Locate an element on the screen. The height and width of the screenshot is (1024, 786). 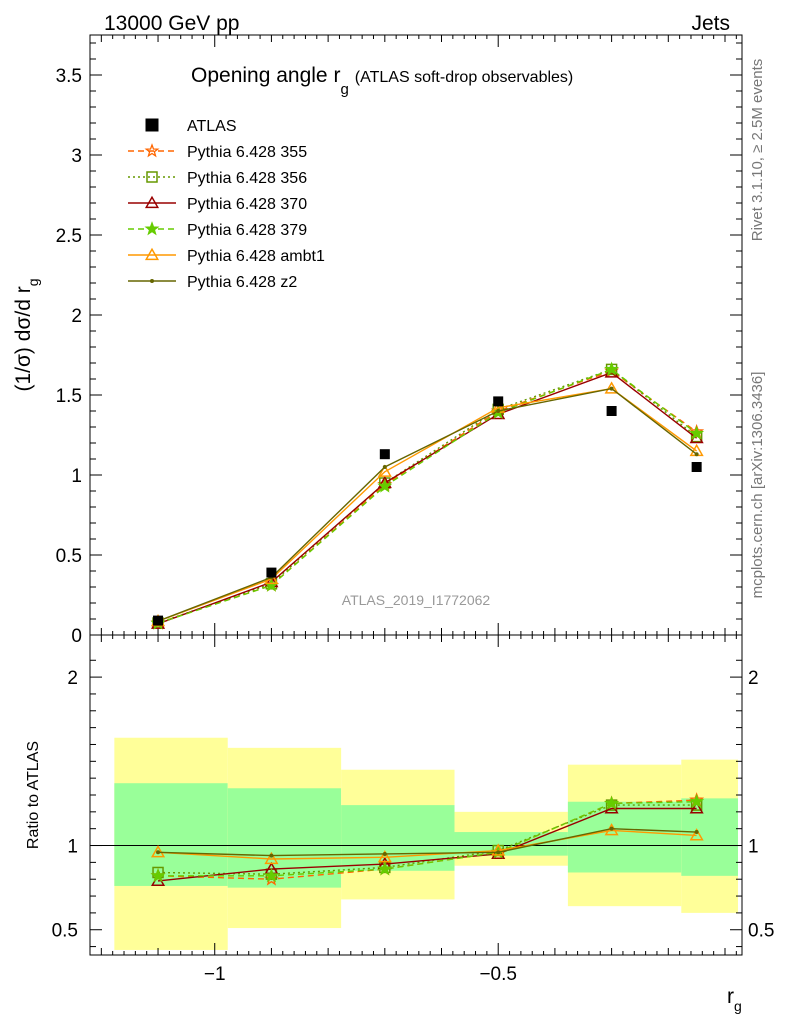
header-right: Jets is located at coordinates (710, 23).